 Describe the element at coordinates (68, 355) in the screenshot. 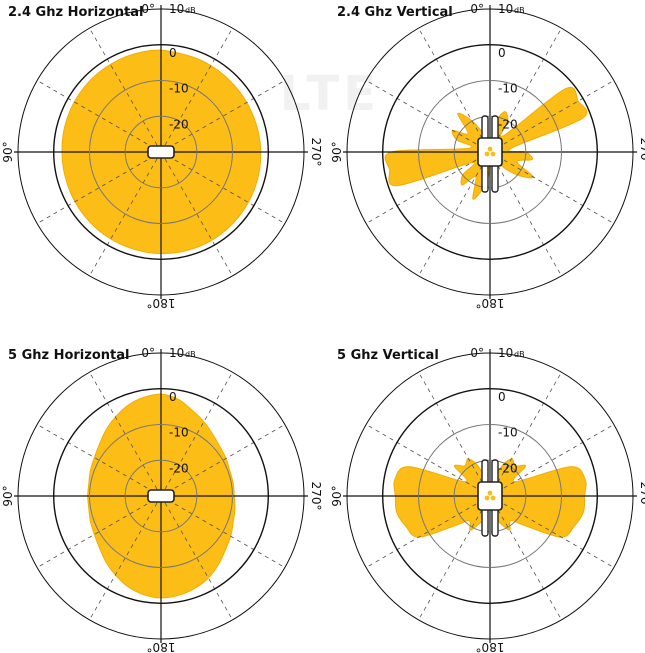

I see `chart-title: 5 Ghz Horizontal` at that location.